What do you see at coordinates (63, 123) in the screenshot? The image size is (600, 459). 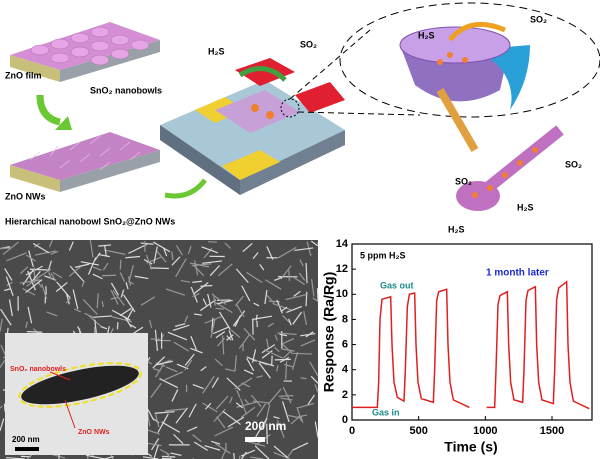 I see `arrow-head` at bounding box center [63, 123].